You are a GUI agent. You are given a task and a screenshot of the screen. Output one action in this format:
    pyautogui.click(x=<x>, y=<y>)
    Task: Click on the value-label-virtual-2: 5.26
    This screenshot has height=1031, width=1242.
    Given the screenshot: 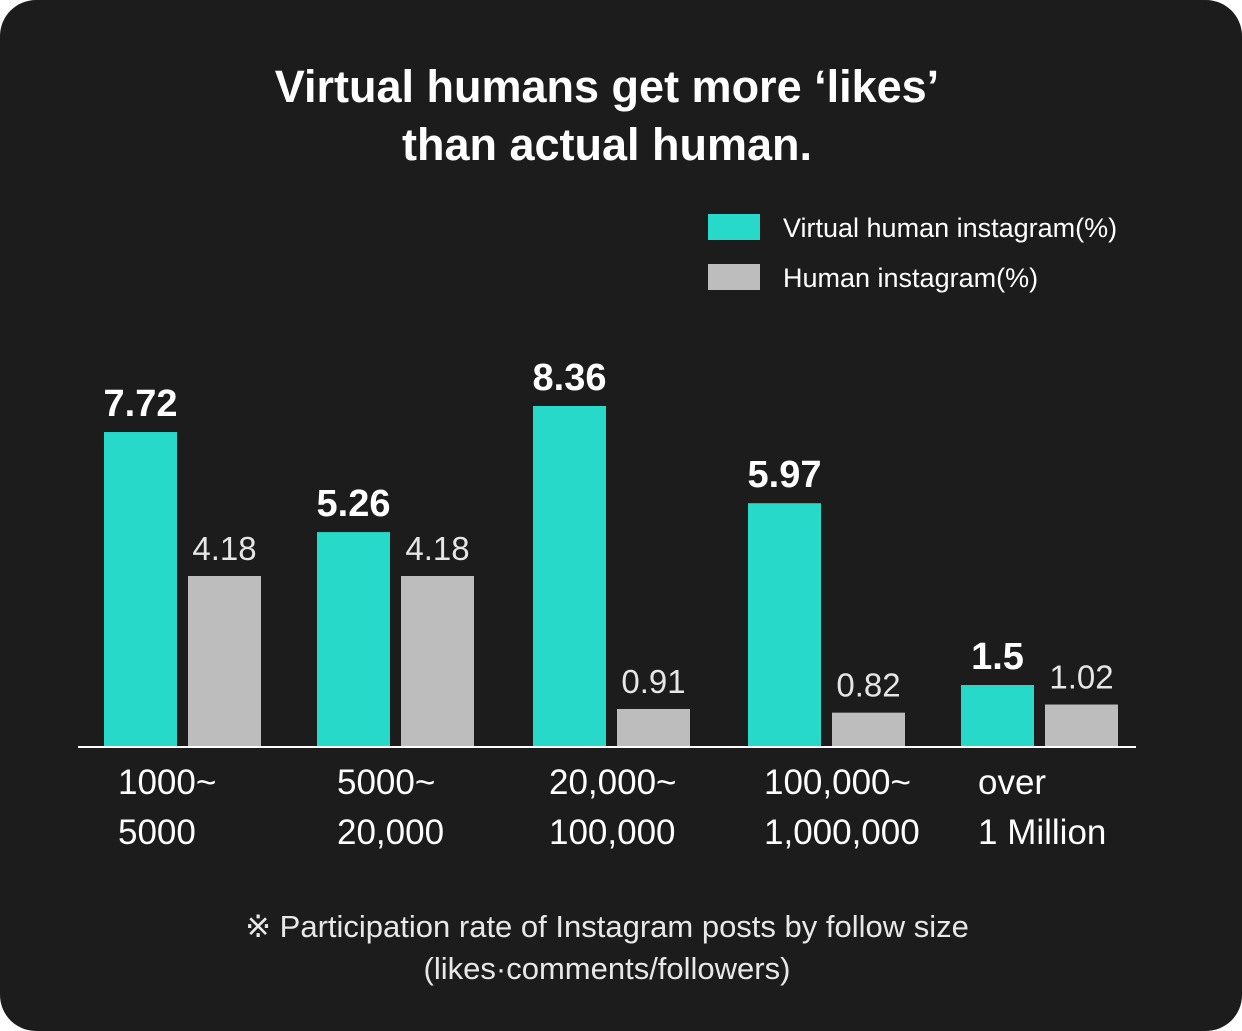 What is the action you would take?
    pyautogui.click(x=354, y=504)
    